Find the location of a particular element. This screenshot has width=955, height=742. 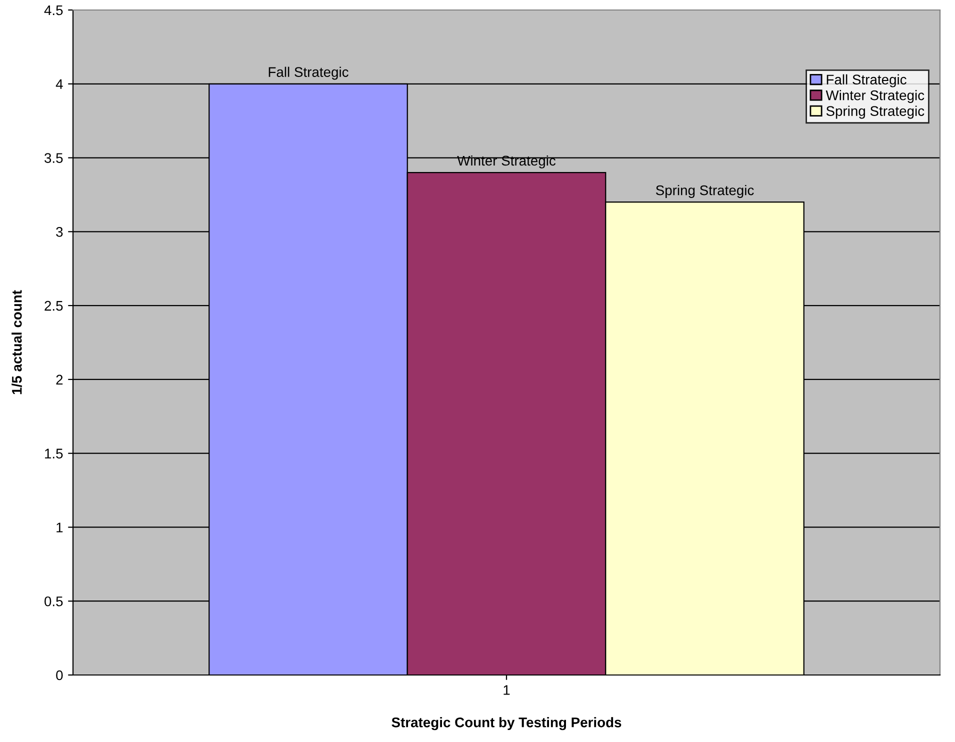

text: Fall Strategic is located at coordinates (308, 73).